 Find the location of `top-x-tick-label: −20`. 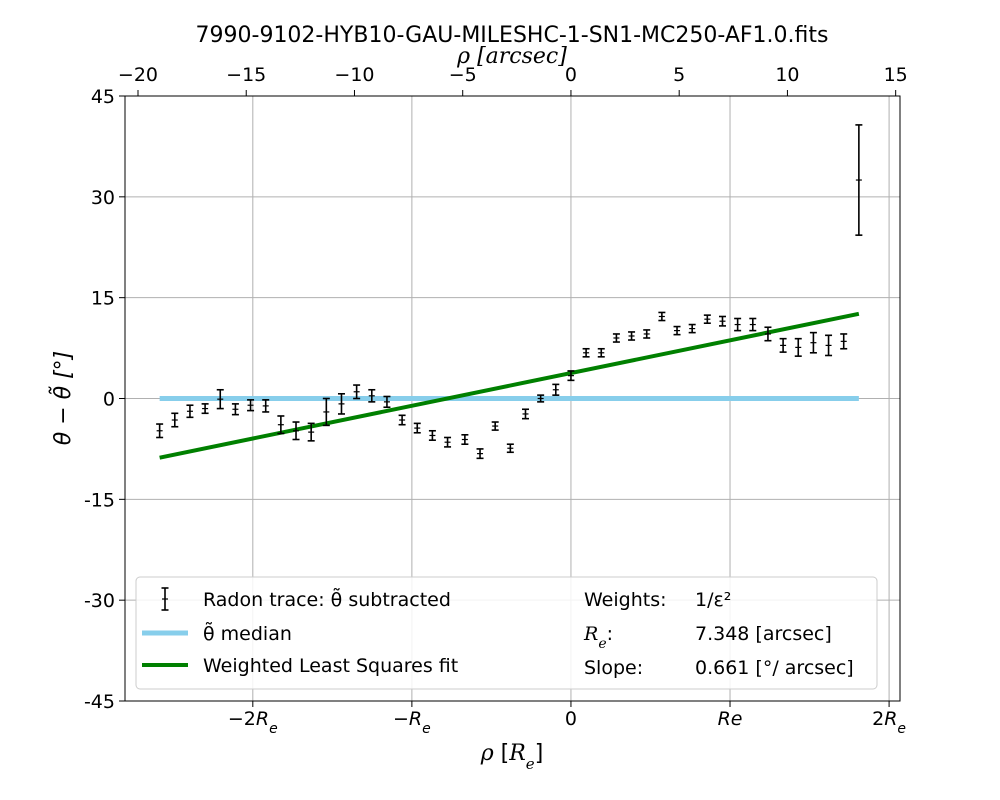

top-x-tick-label: −20 is located at coordinates (138, 75).